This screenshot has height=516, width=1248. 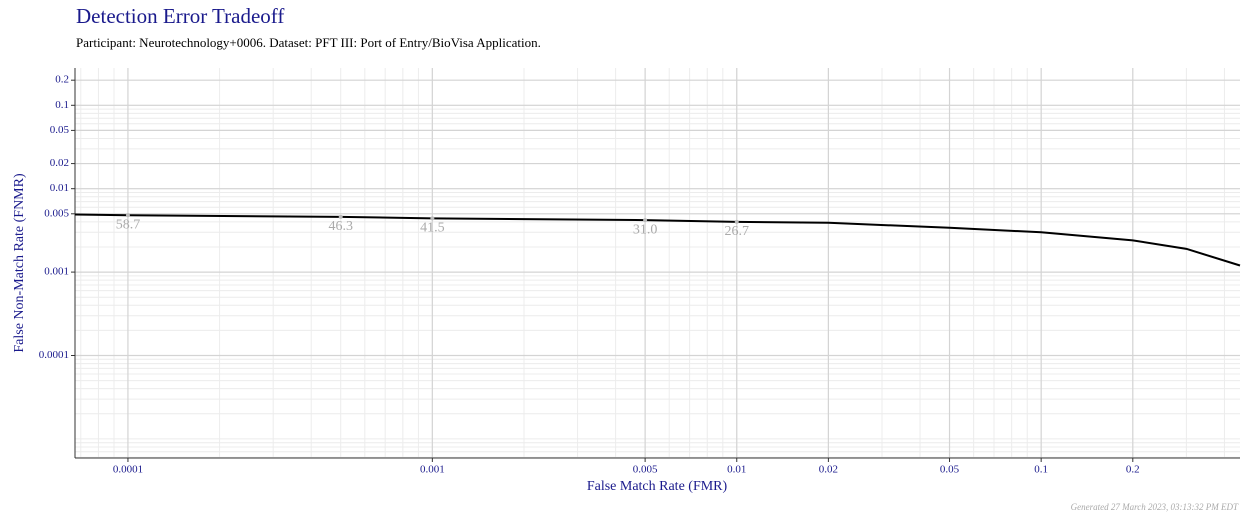 I want to click on y-tick-label: 0.02, so click(x=59, y=163).